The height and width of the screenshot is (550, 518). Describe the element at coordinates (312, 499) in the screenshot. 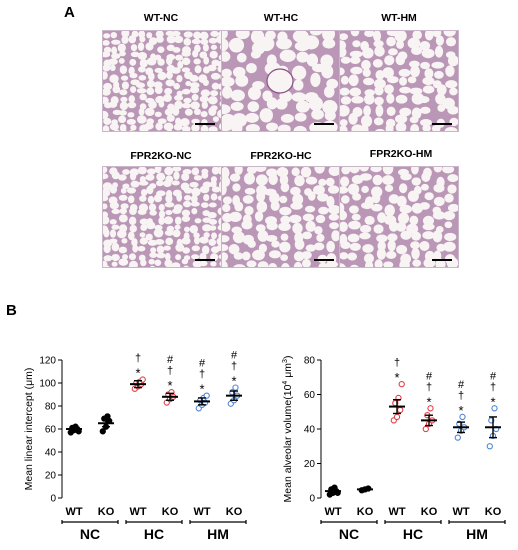

I see `y-tick-label: 0` at that location.